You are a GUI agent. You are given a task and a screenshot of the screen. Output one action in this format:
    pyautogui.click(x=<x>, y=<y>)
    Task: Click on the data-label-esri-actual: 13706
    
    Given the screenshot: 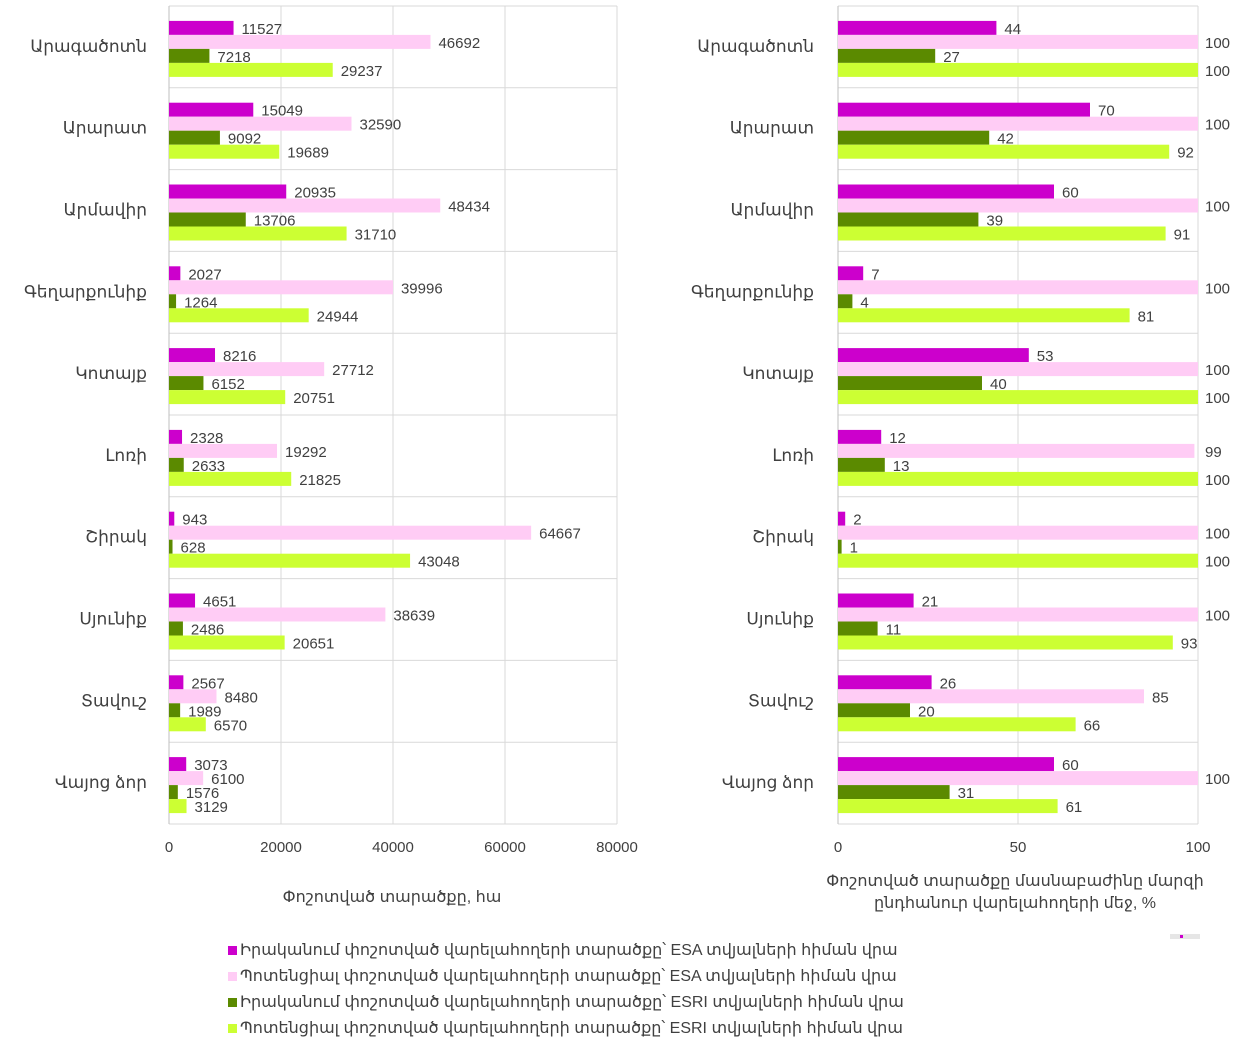 What is the action you would take?
    pyautogui.click(x=275, y=221)
    